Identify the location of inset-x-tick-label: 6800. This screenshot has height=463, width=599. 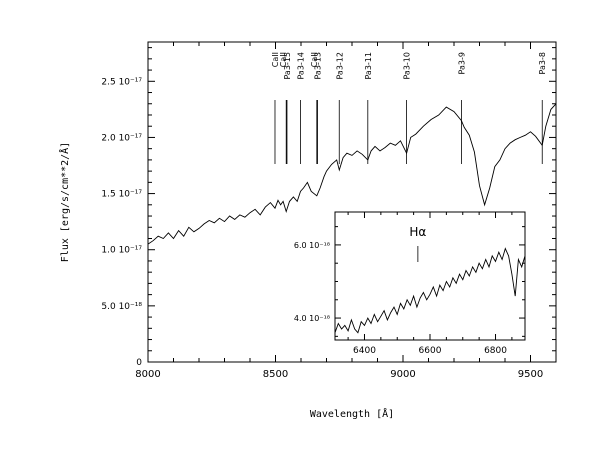
(495, 351).